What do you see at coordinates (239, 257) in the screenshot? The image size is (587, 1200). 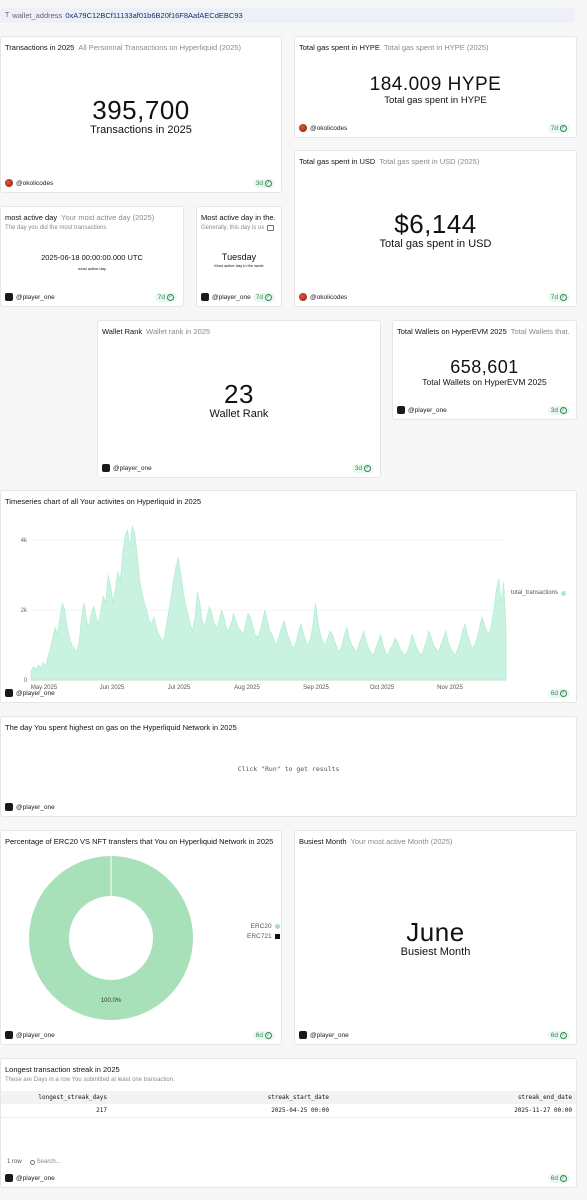 I see `counter-value: Tuesday` at bounding box center [239, 257].